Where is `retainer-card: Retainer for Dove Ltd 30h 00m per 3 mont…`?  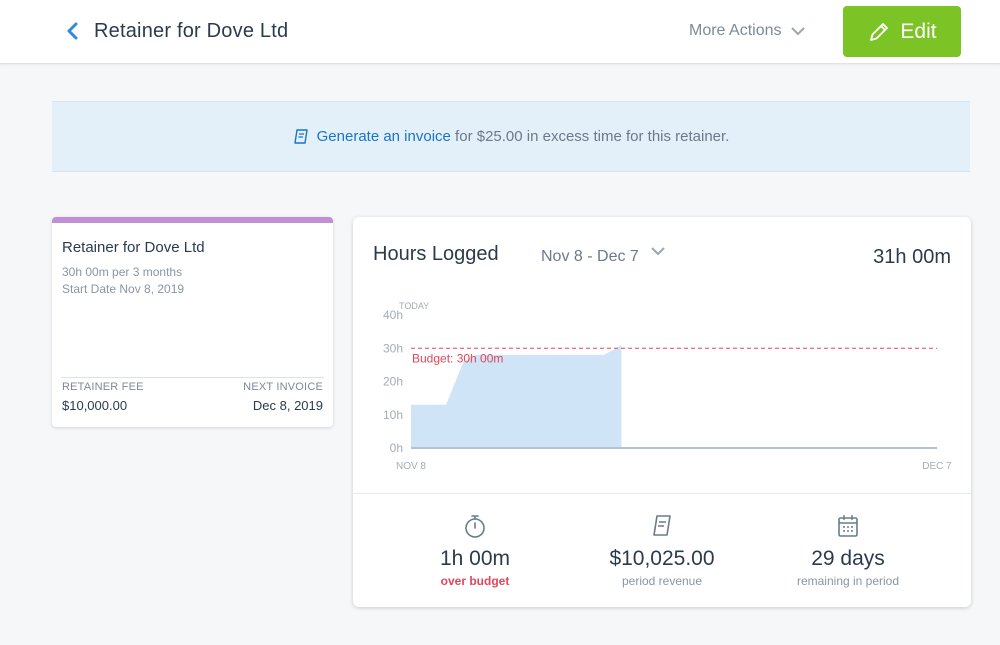
retainer-card: Retainer for Dove Ltd 30h 00m per 3 mont… is located at coordinates (192, 322).